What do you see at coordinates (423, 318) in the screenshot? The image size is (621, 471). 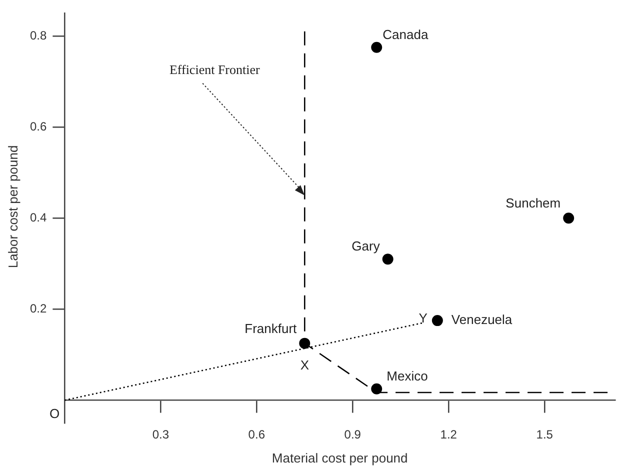 I see `annotation: Y` at bounding box center [423, 318].